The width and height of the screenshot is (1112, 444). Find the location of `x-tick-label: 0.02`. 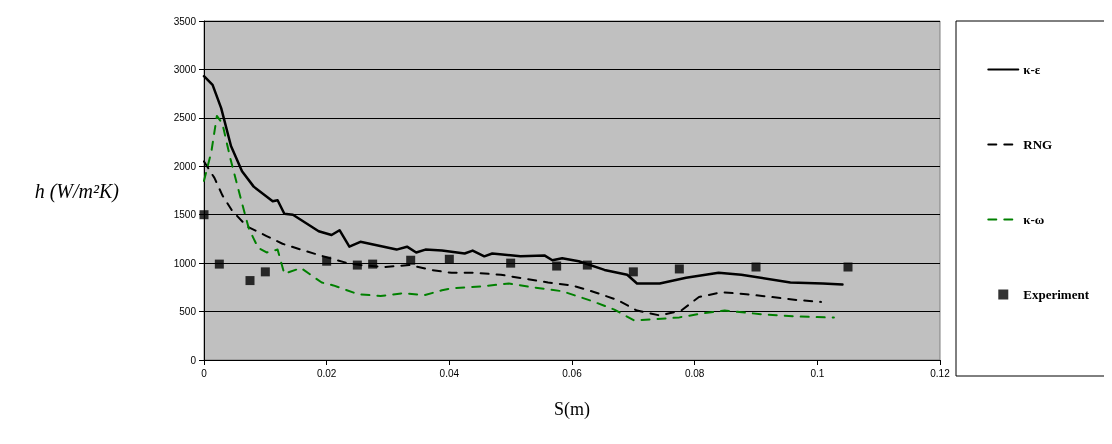

x-tick-label: 0.02 is located at coordinates (326, 373).